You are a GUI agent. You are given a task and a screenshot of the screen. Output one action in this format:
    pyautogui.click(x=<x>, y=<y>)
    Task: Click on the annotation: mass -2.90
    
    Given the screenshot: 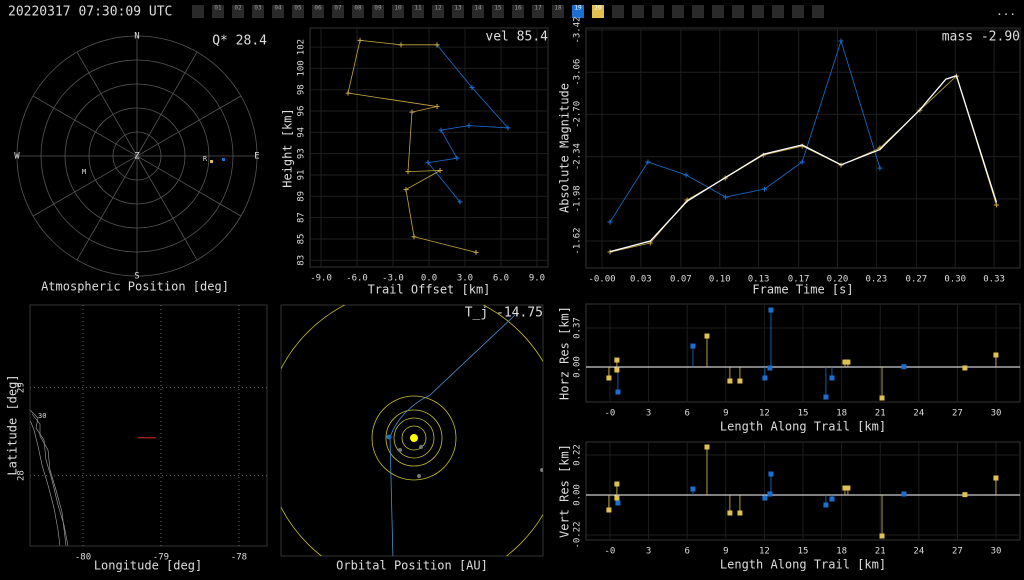 What is the action you would take?
    pyautogui.click(x=981, y=37)
    